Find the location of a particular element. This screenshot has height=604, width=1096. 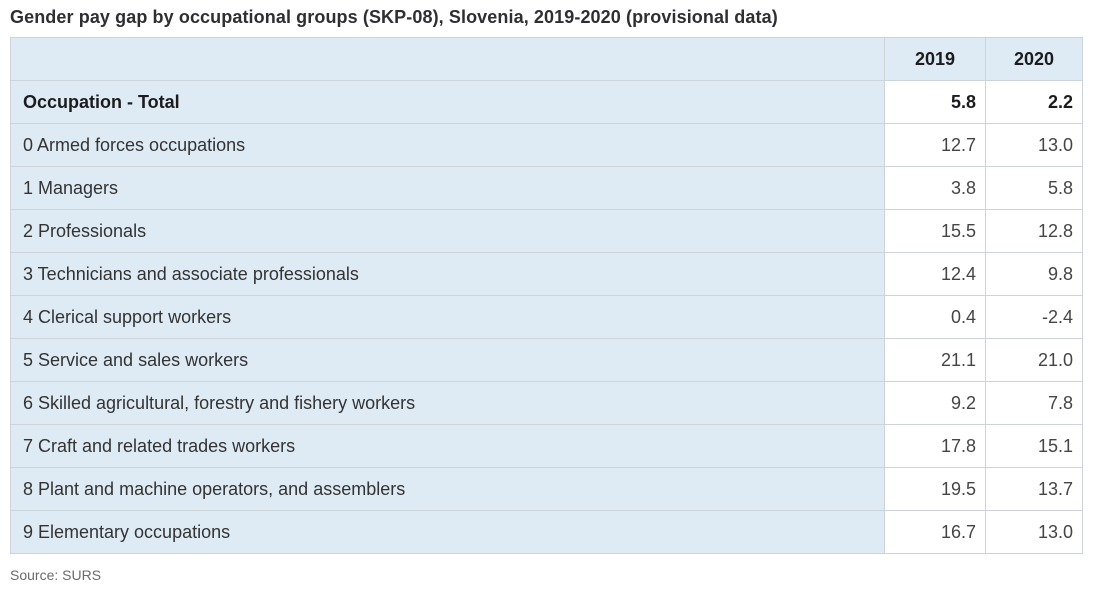

occupation-cell: 4 Clerical support workers is located at coordinates (447, 317).